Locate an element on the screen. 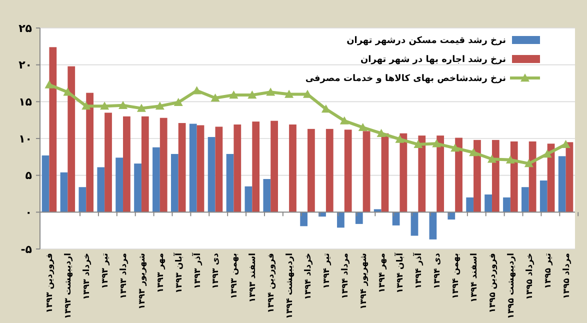 The height and width of the screenshot is (323, 587). x-tick-label: خرداد ۱۳۹۳ is located at coordinates (87, 276).